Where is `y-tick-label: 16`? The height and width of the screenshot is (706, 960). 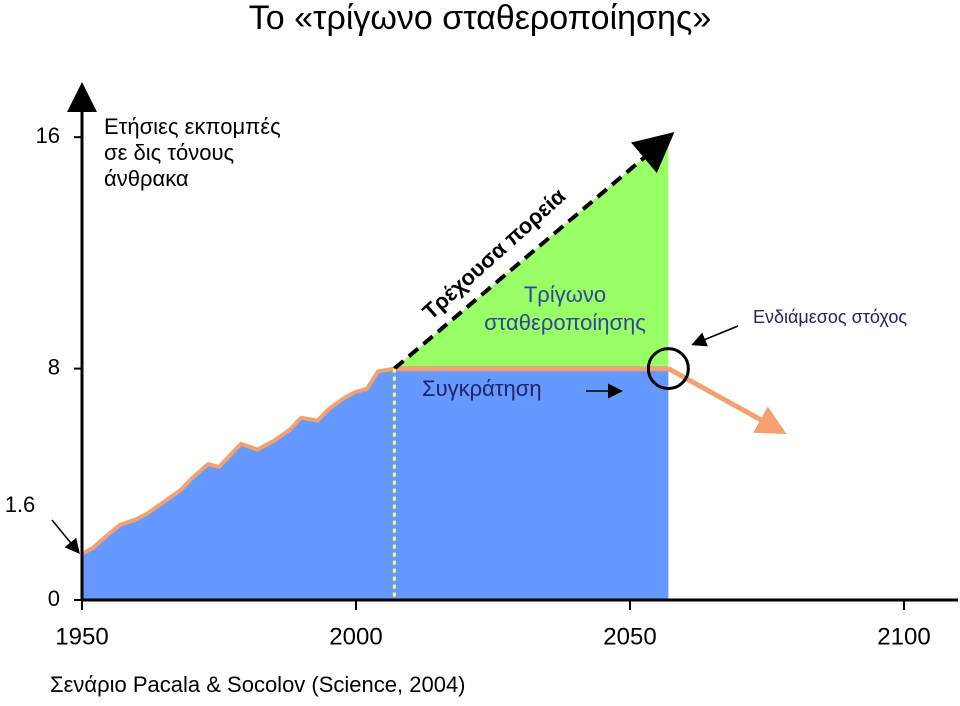
y-tick-label: 16 is located at coordinates (48, 135).